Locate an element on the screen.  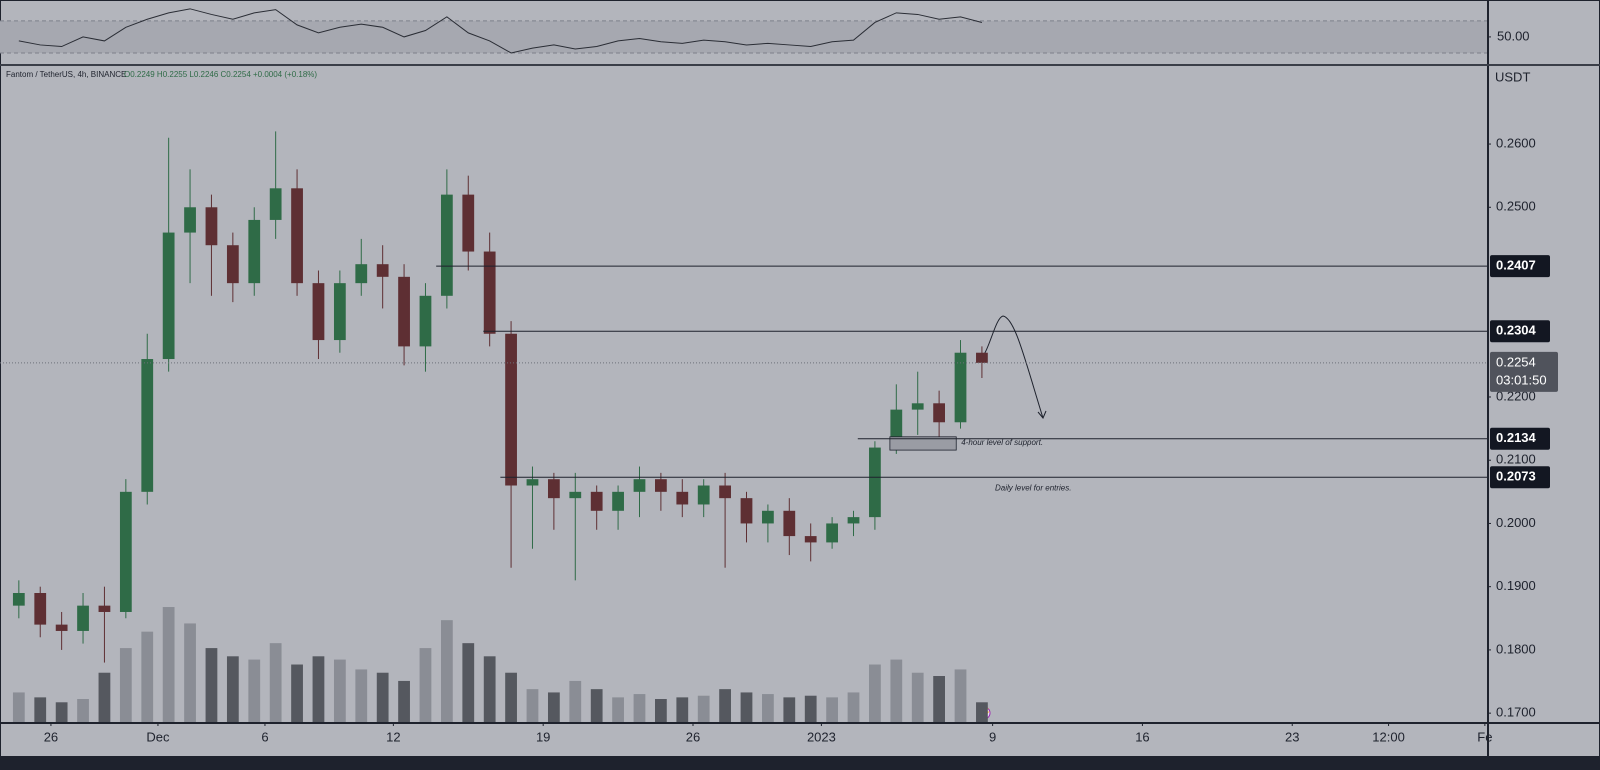
y-tick-label: 0.2100 is located at coordinates (1516, 459).